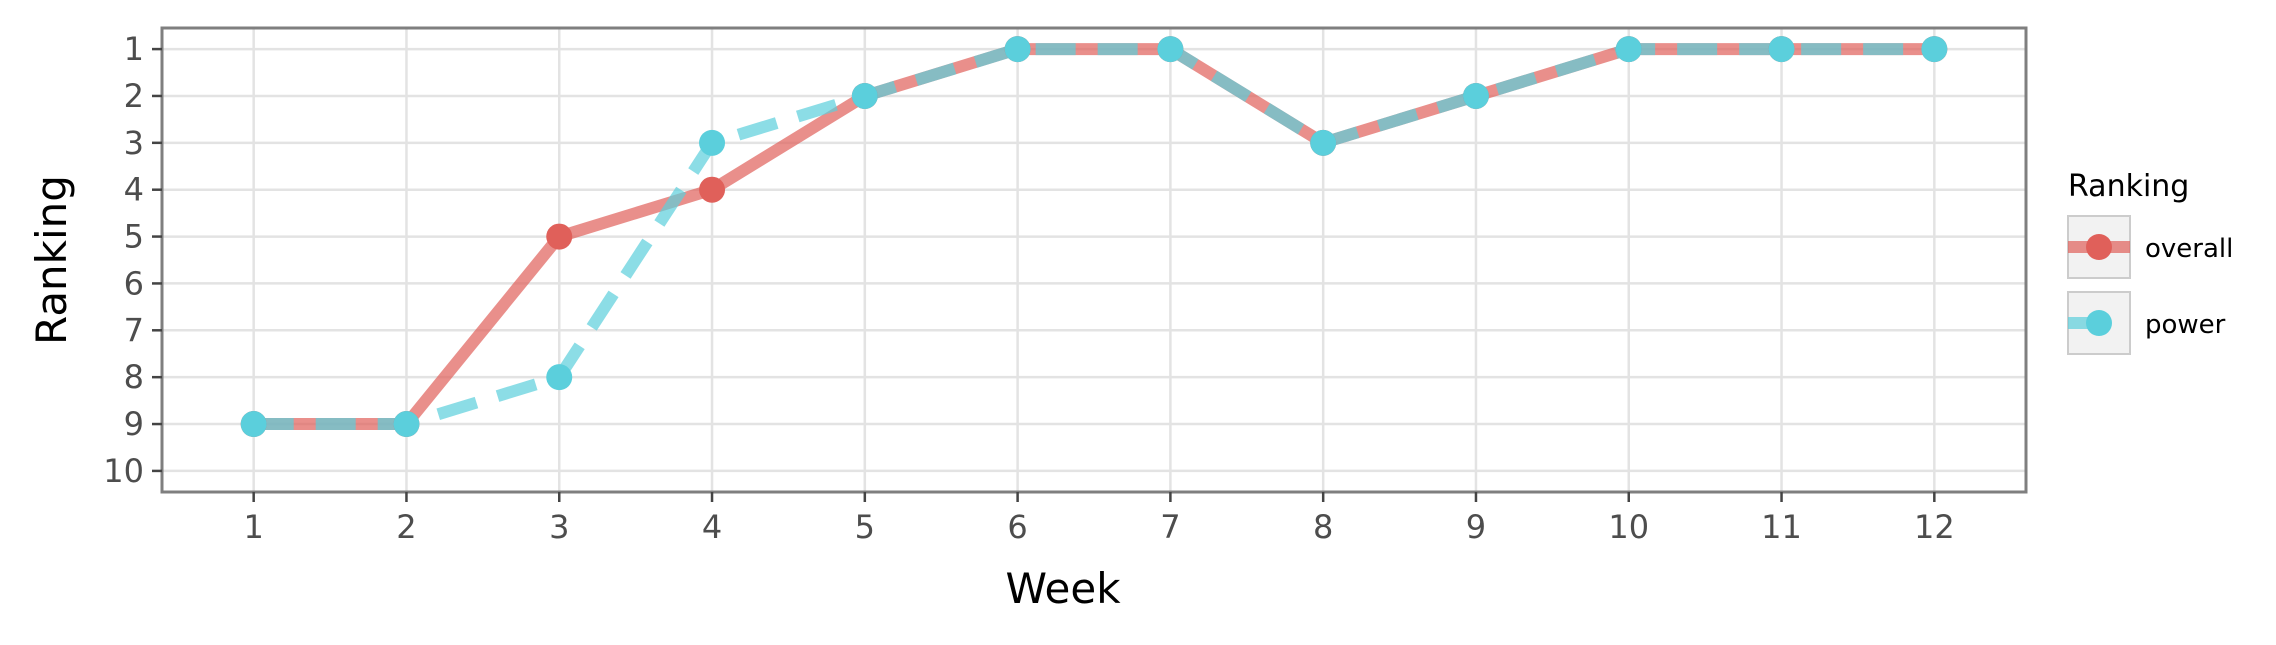  I want to click on x-axis-title: Week, so click(1063, 588).